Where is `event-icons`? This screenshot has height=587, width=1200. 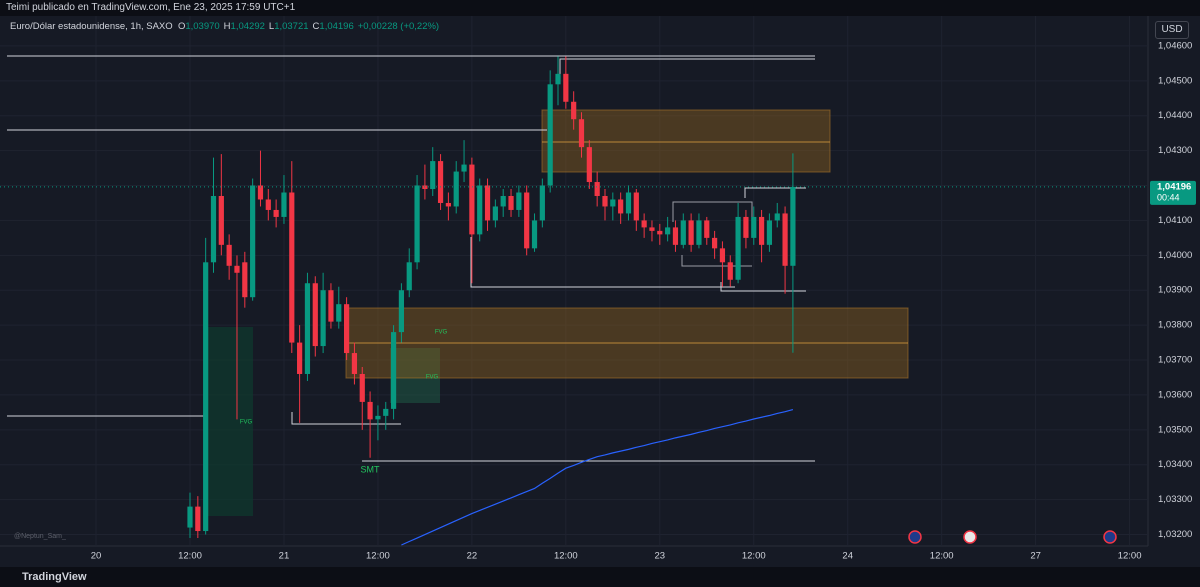 event-icons is located at coordinates (1012, 537).